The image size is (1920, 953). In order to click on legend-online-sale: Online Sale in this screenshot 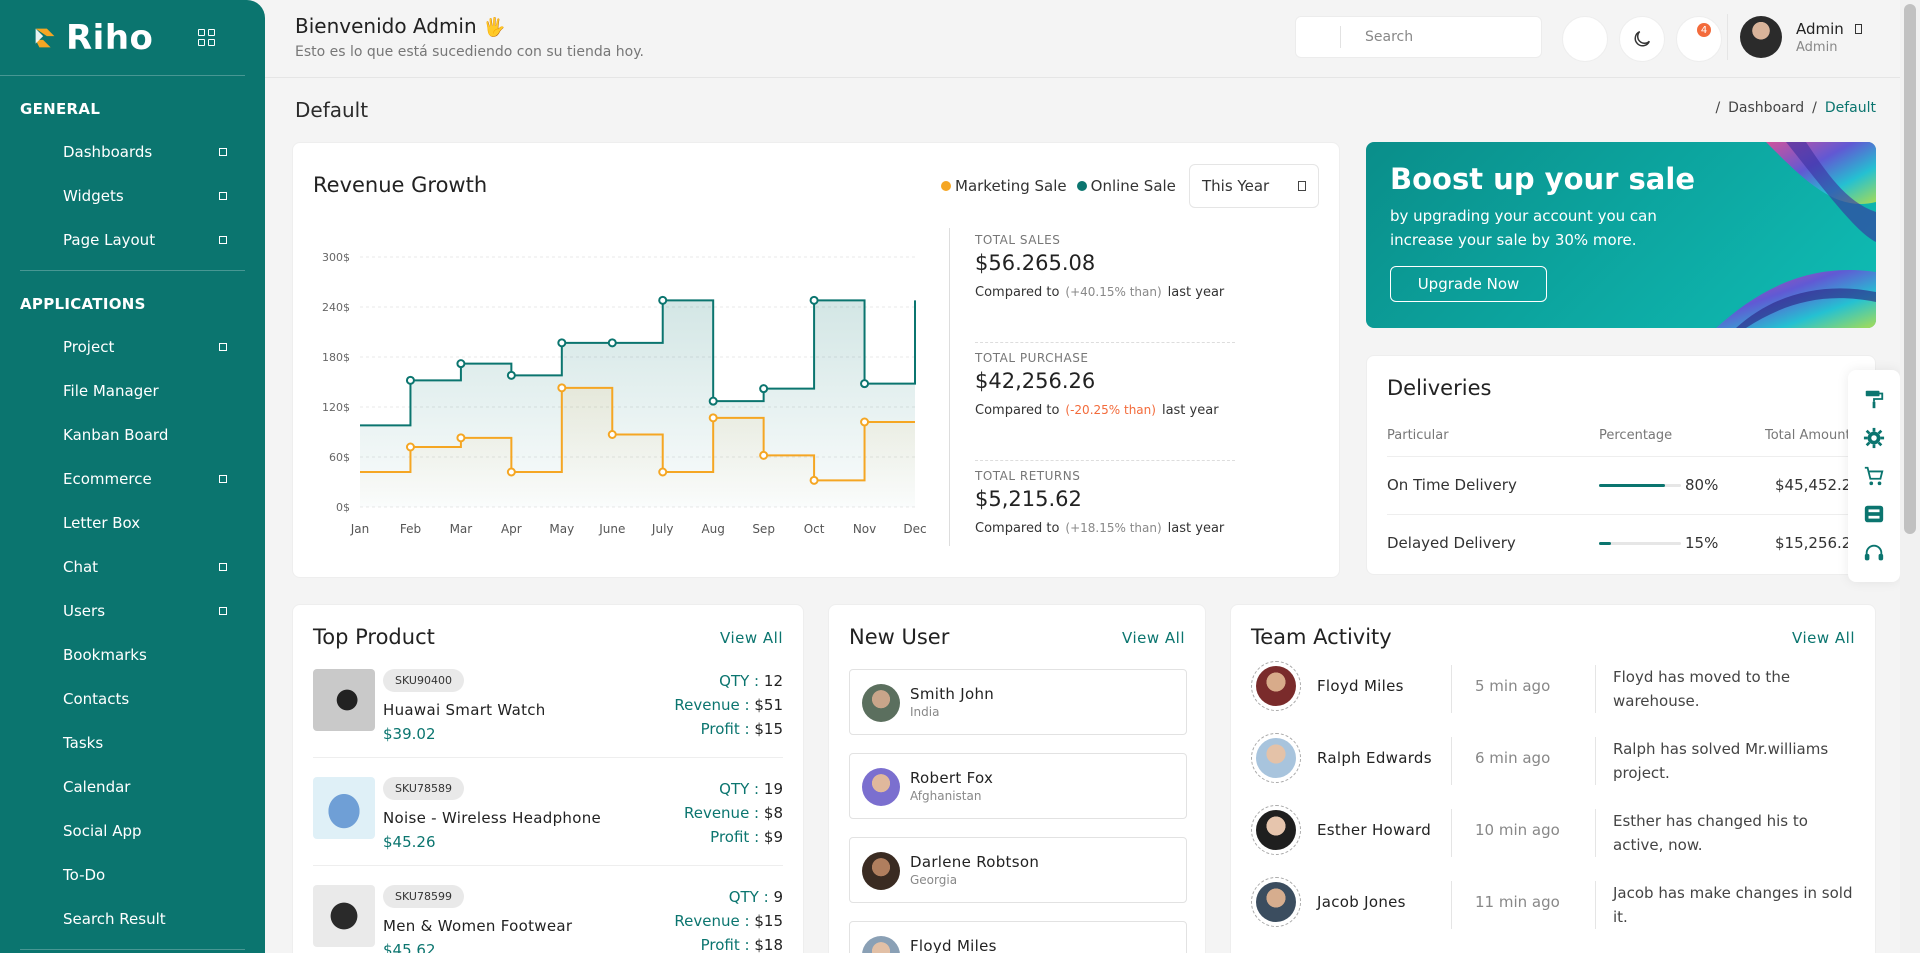, I will do `click(1126, 186)`.